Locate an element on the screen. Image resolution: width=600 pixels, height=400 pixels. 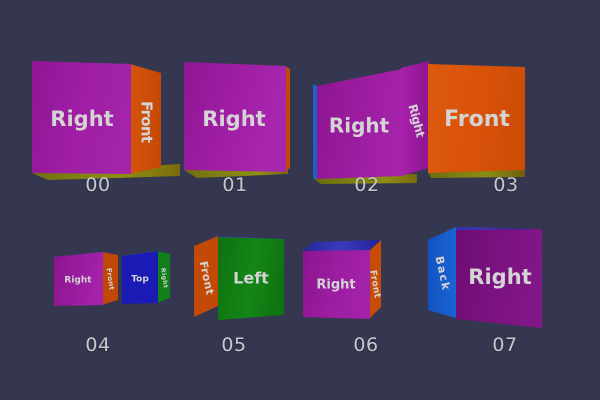
cube-00-face-front is located at coordinates (145, 119).